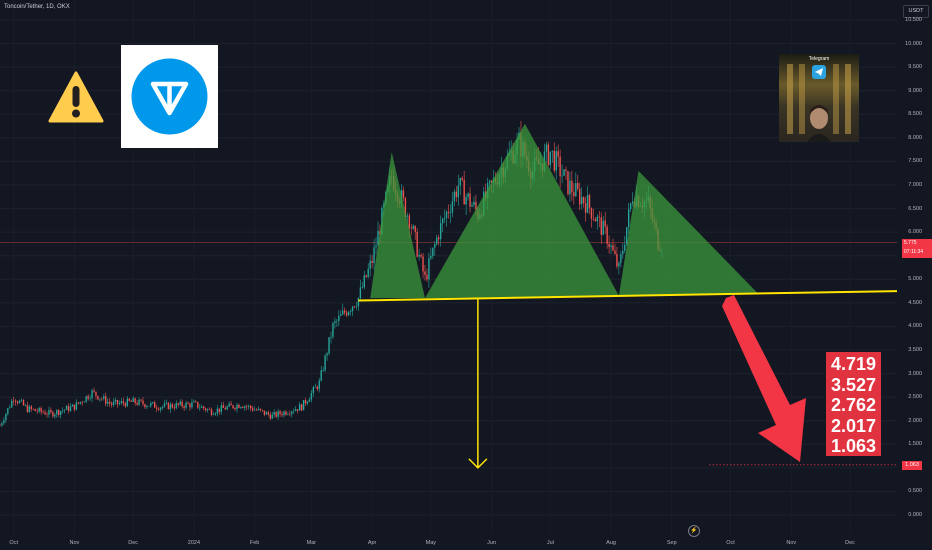  Describe the element at coordinates (694, 531) in the screenshot. I see `lightning-icon: ⚡` at that location.